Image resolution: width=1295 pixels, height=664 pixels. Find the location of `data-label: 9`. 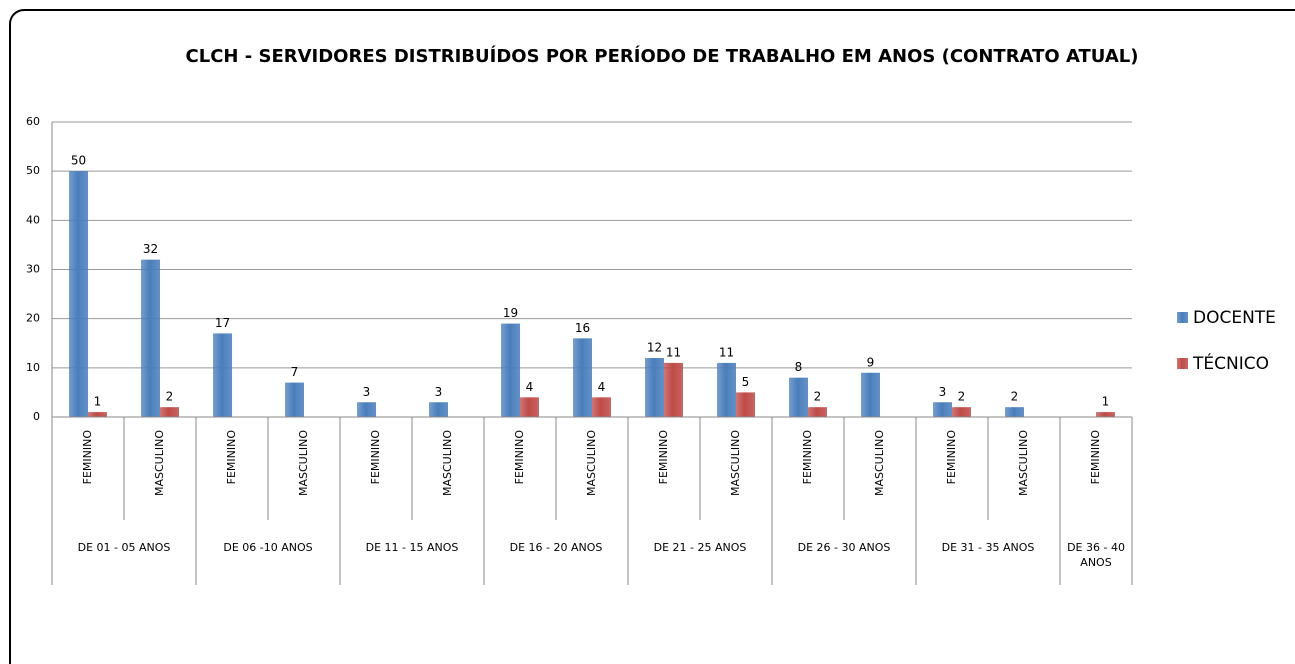

data-label: 9 is located at coordinates (871, 362).